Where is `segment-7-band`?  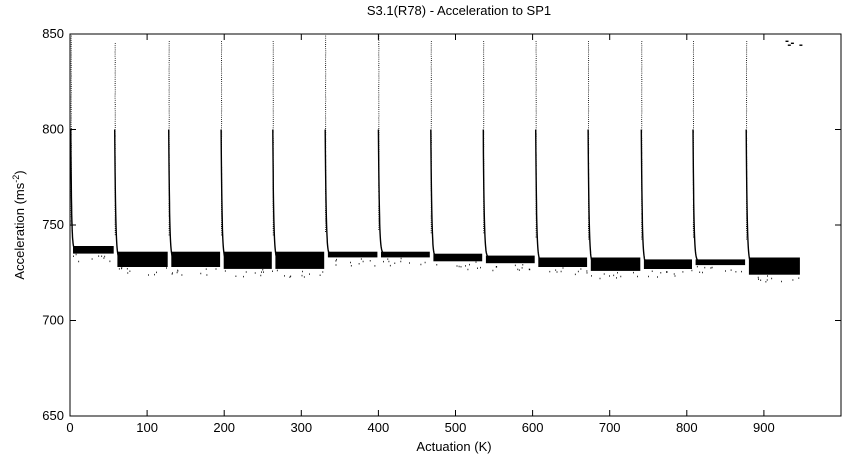 segment-7-band is located at coordinates (405, 254).